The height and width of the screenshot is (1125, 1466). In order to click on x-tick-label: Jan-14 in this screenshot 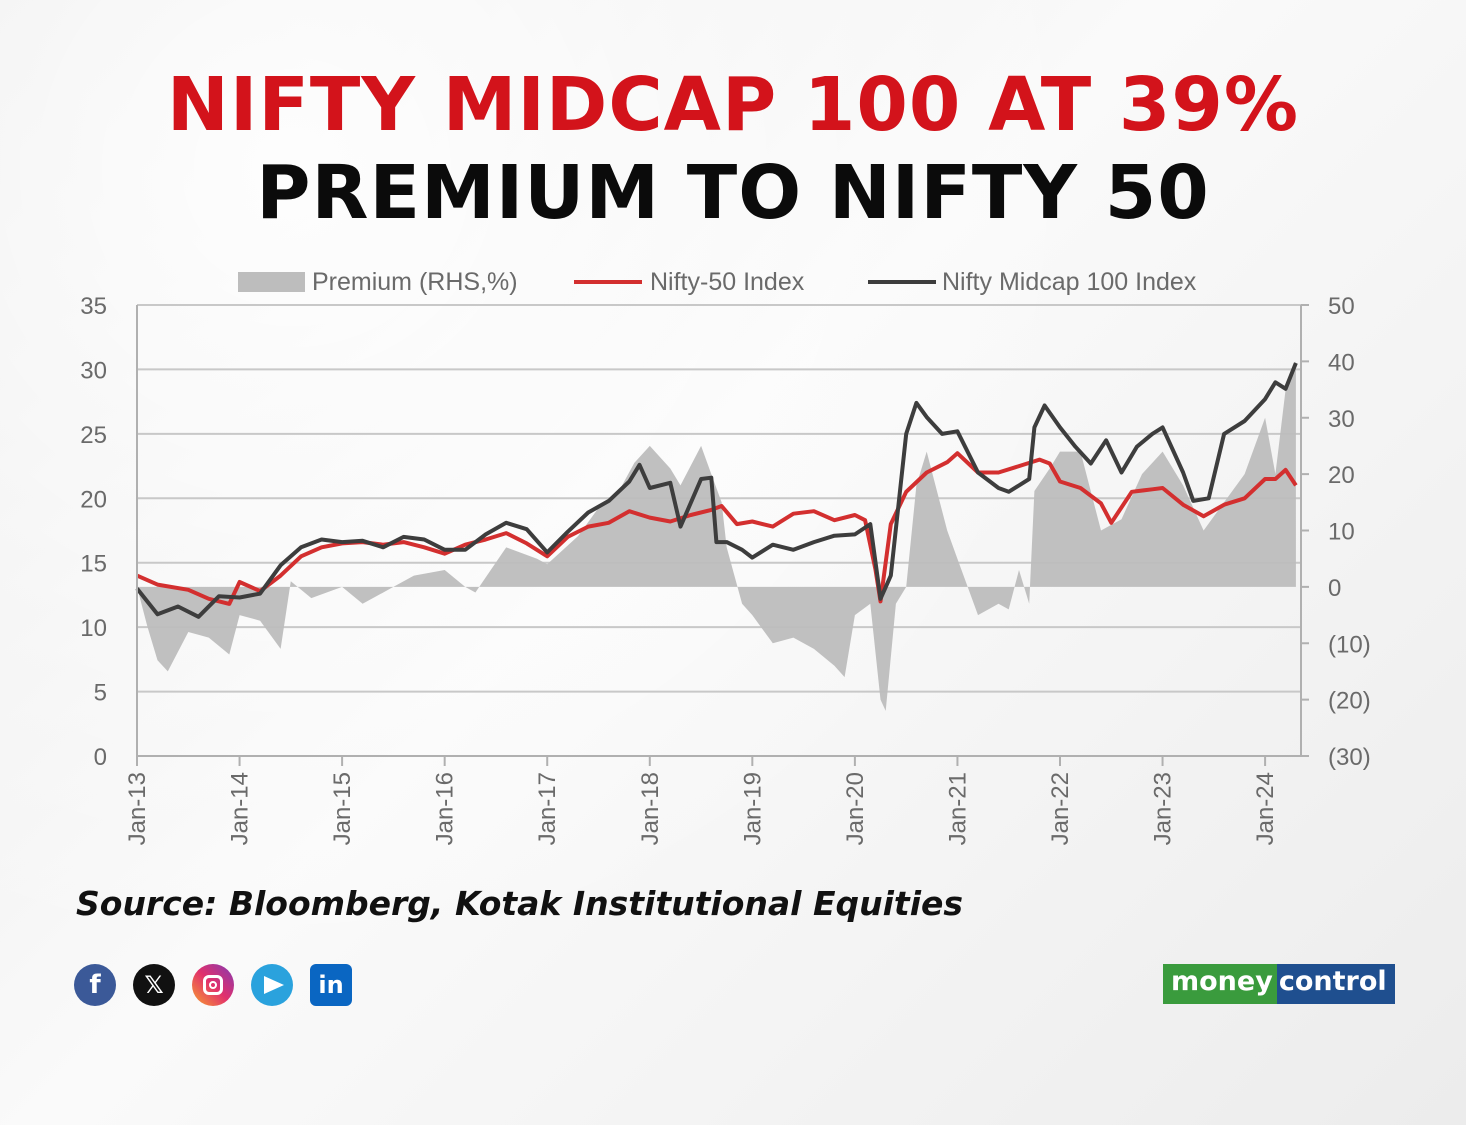, I will do `click(240, 808)`.